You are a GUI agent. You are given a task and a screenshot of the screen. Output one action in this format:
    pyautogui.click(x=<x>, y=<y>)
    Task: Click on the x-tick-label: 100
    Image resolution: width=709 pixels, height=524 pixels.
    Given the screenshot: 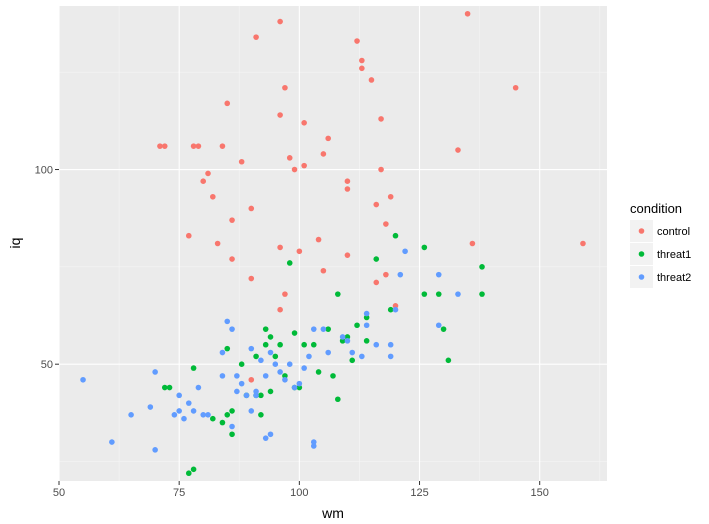 What is the action you would take?
    pyautogui.click(x=299, y=493)
    